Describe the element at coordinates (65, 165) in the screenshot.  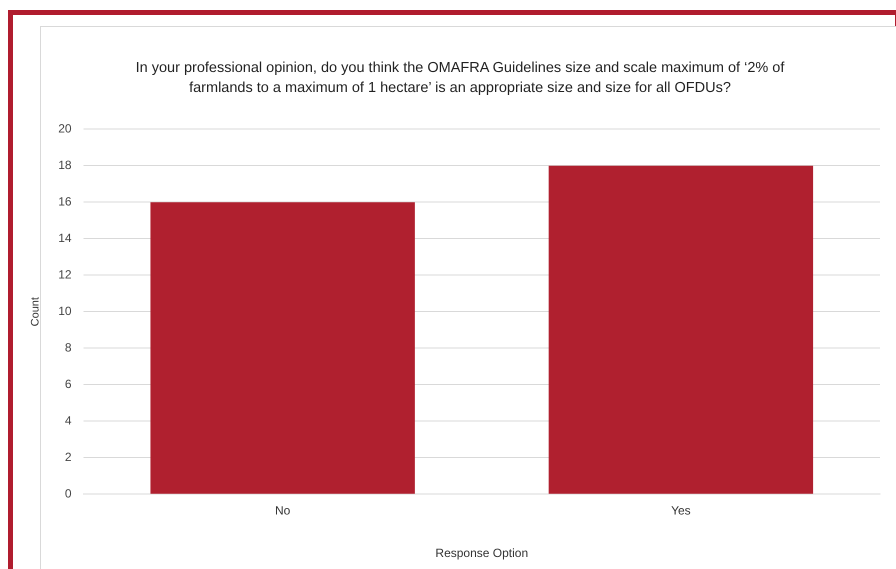
I see `y-tick-label: 18` at that location.